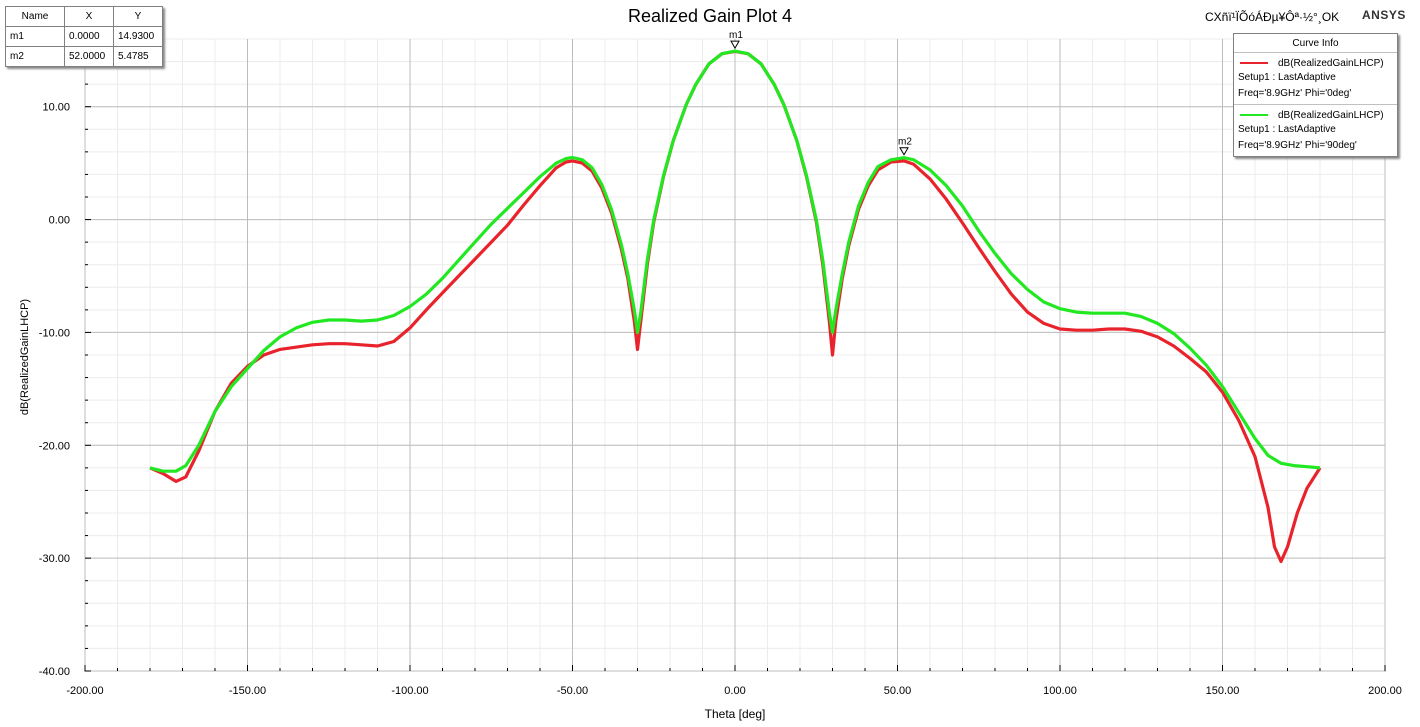  What do you see at coordinates (89, 16) in the screenshot?
I see `marker-col-x: X` at bounding box center [89, 16].